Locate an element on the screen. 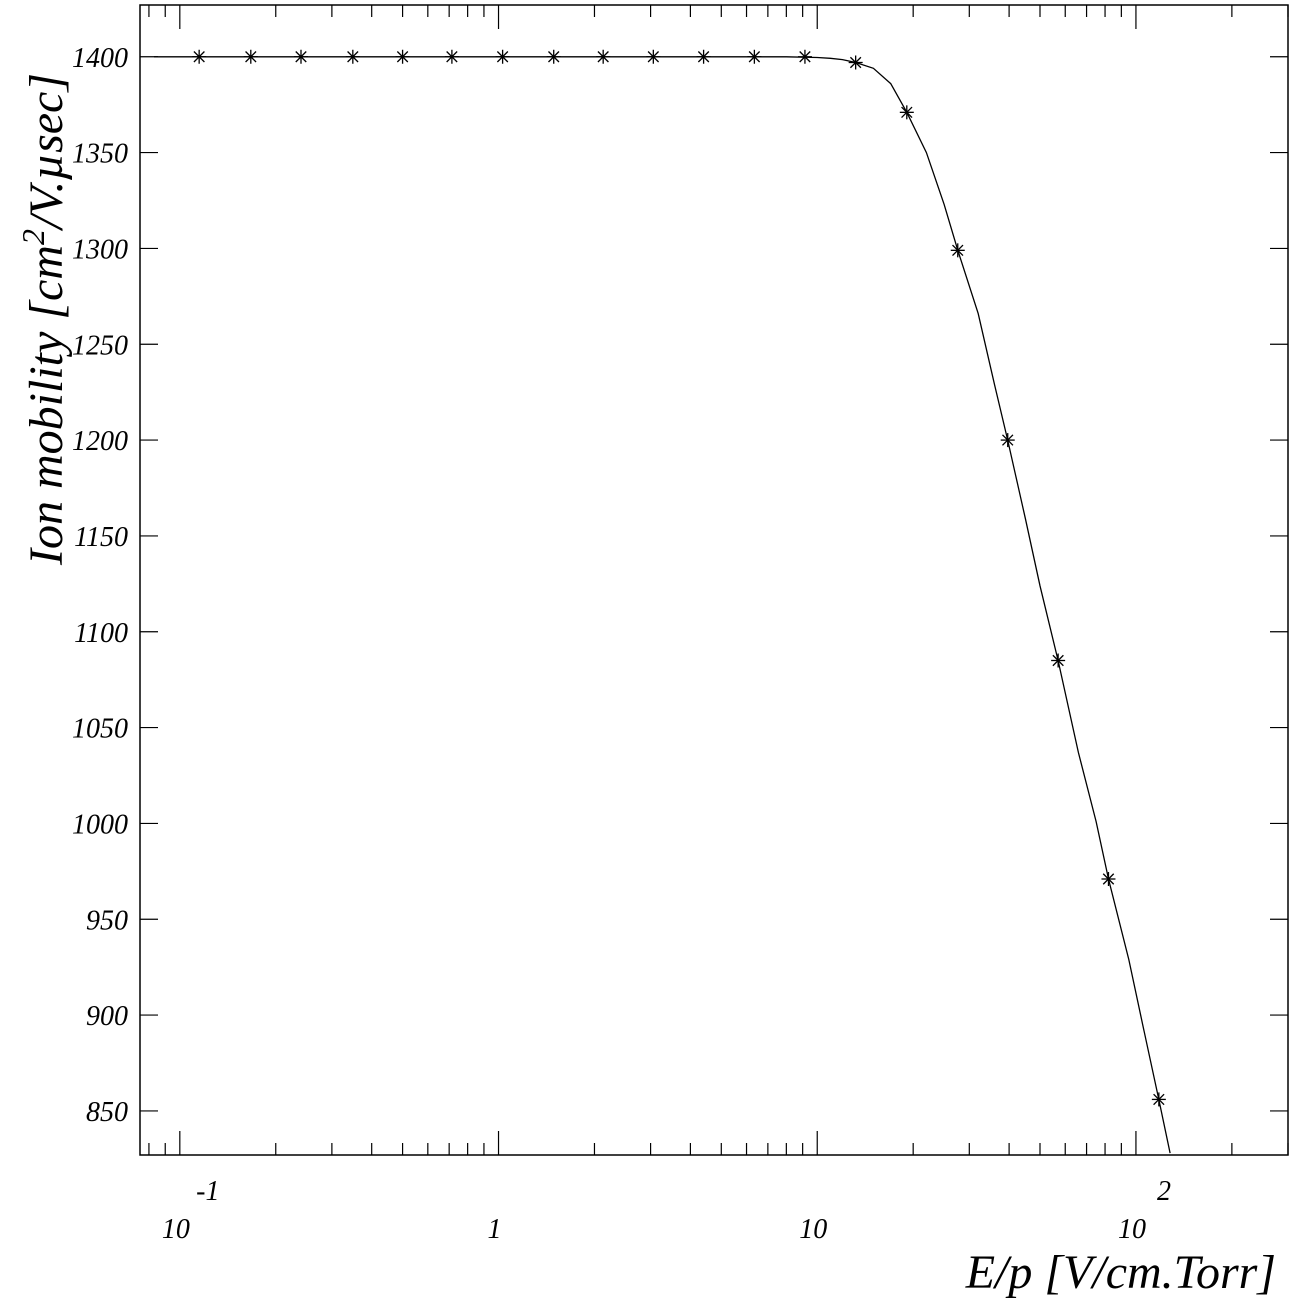  y-tick-label: 1200 is located at coordinates (100, 441).